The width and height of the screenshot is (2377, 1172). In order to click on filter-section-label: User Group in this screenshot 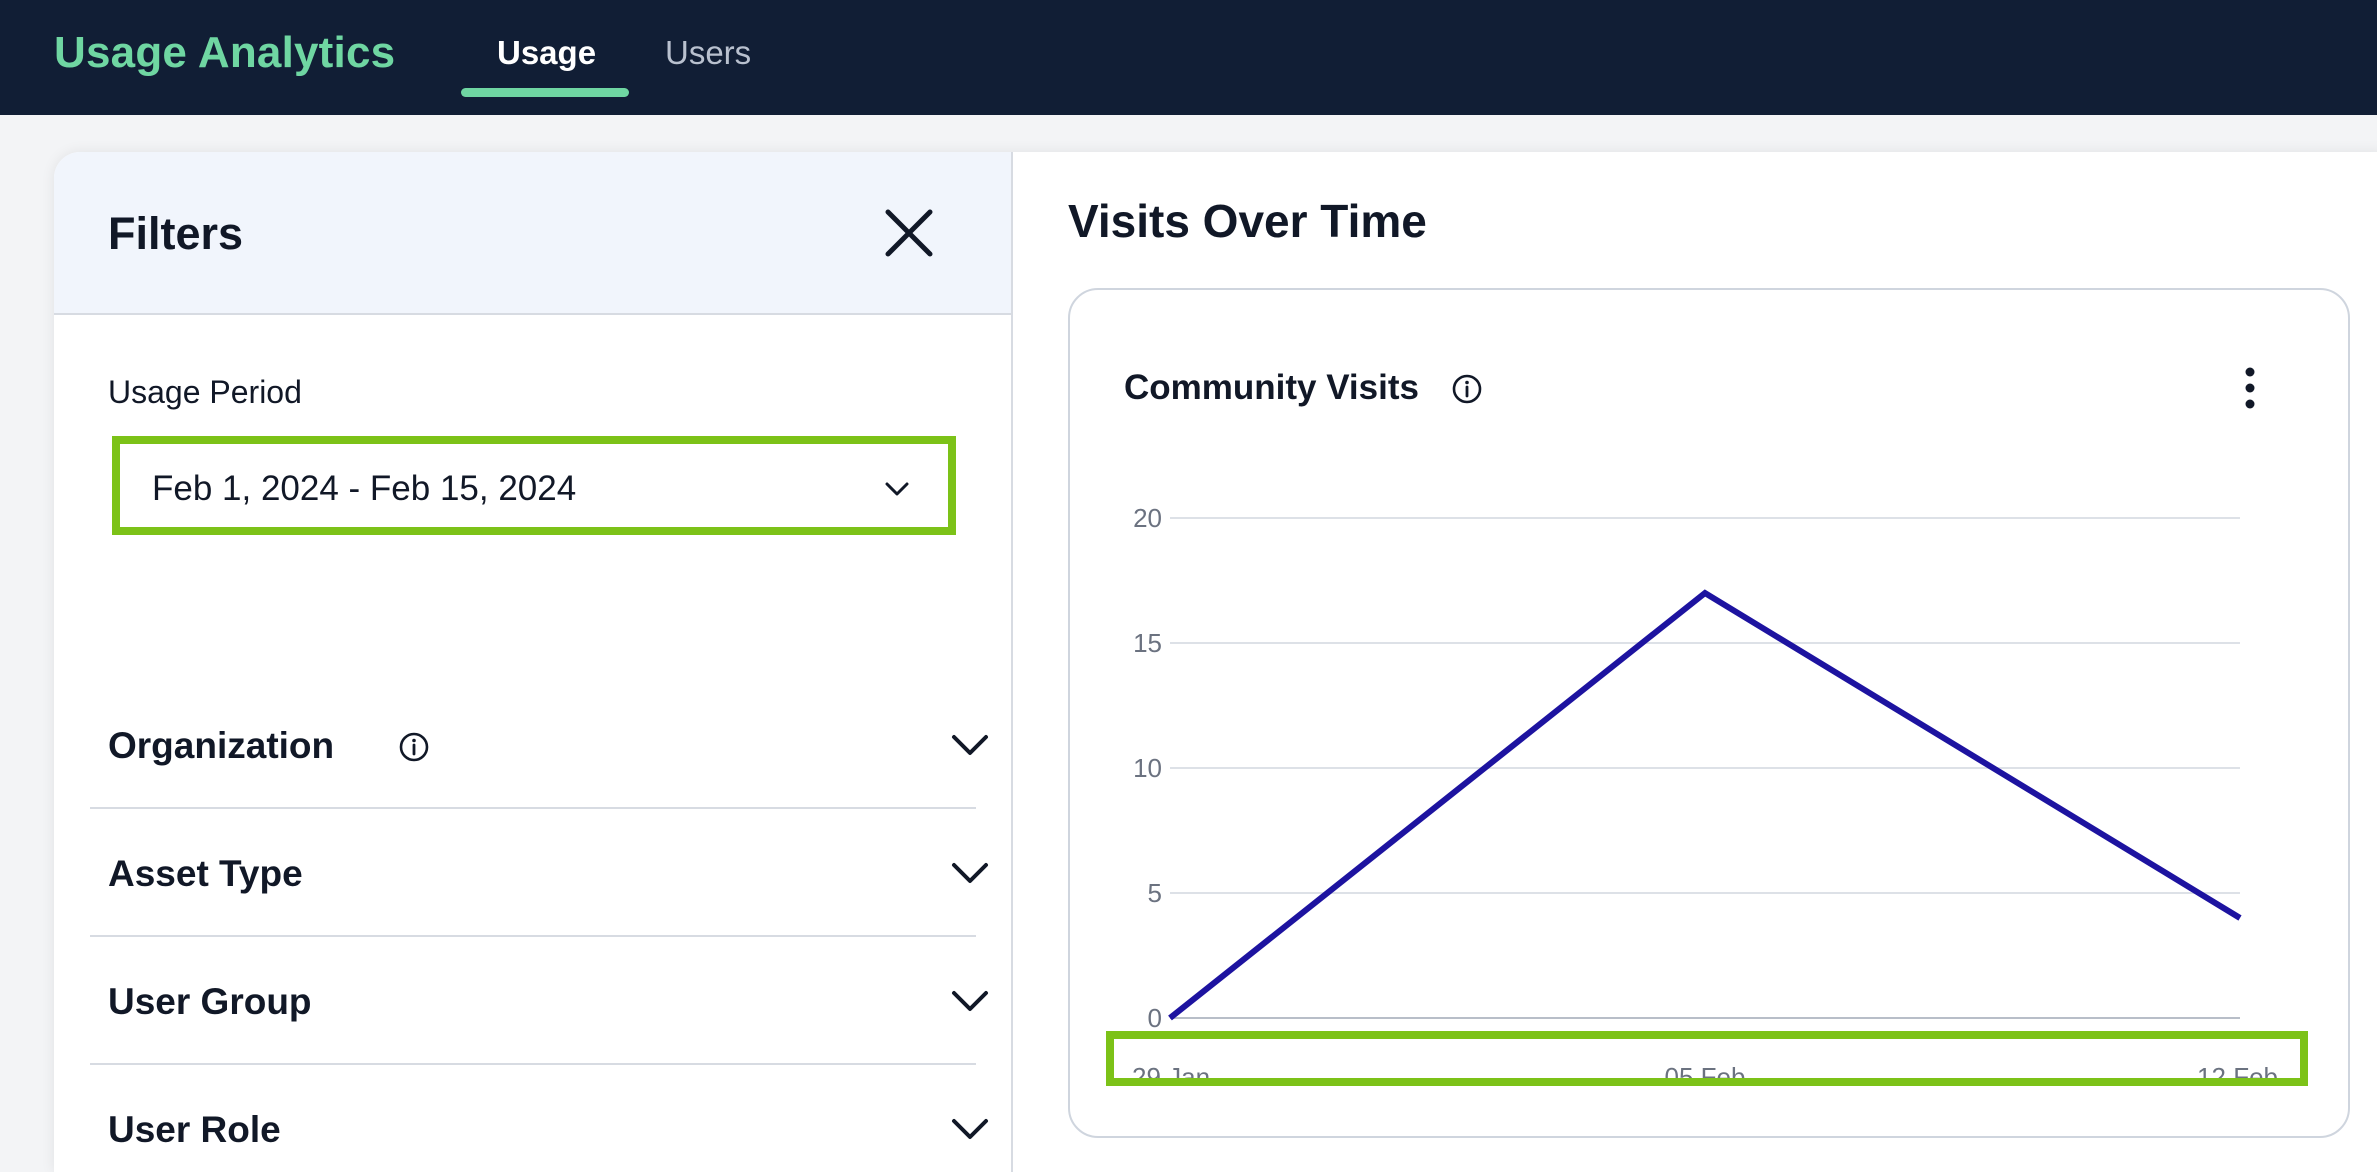, I will do `click(210, 1001)`.